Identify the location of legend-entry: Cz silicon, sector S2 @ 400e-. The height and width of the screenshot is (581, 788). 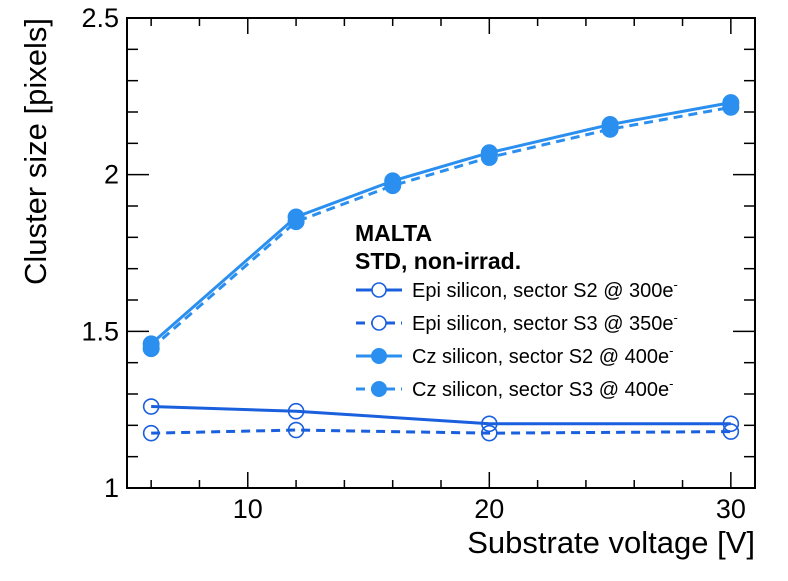
(514, 355).